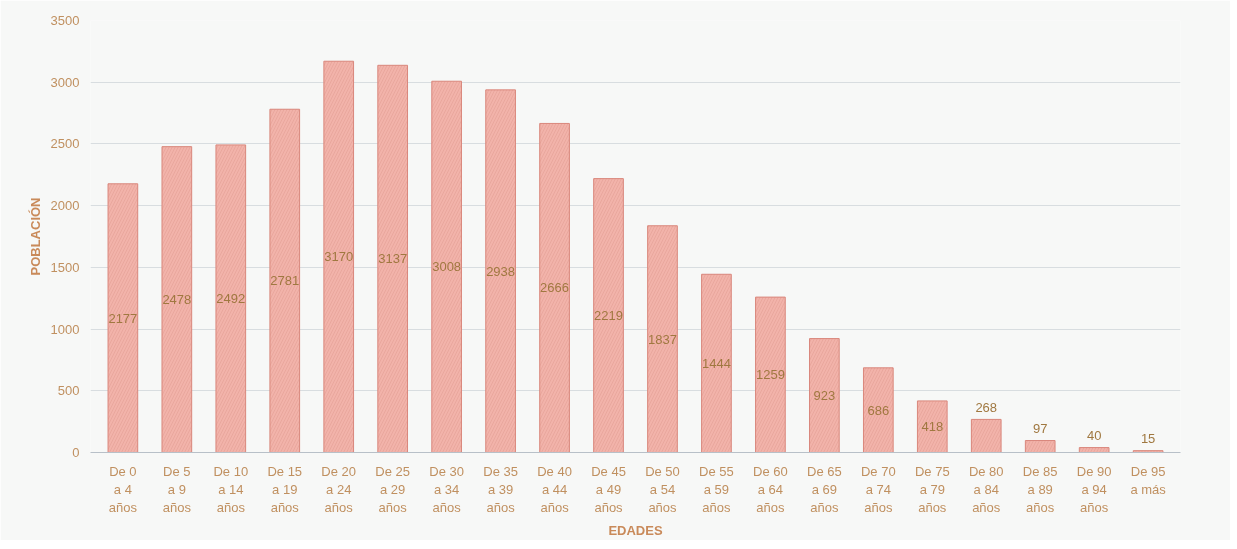 The height and width of the screenshot is (549, 1237). Describe the element at coordinates (285, 281) in the screenshot. I see `data-label: 2781` at that location.